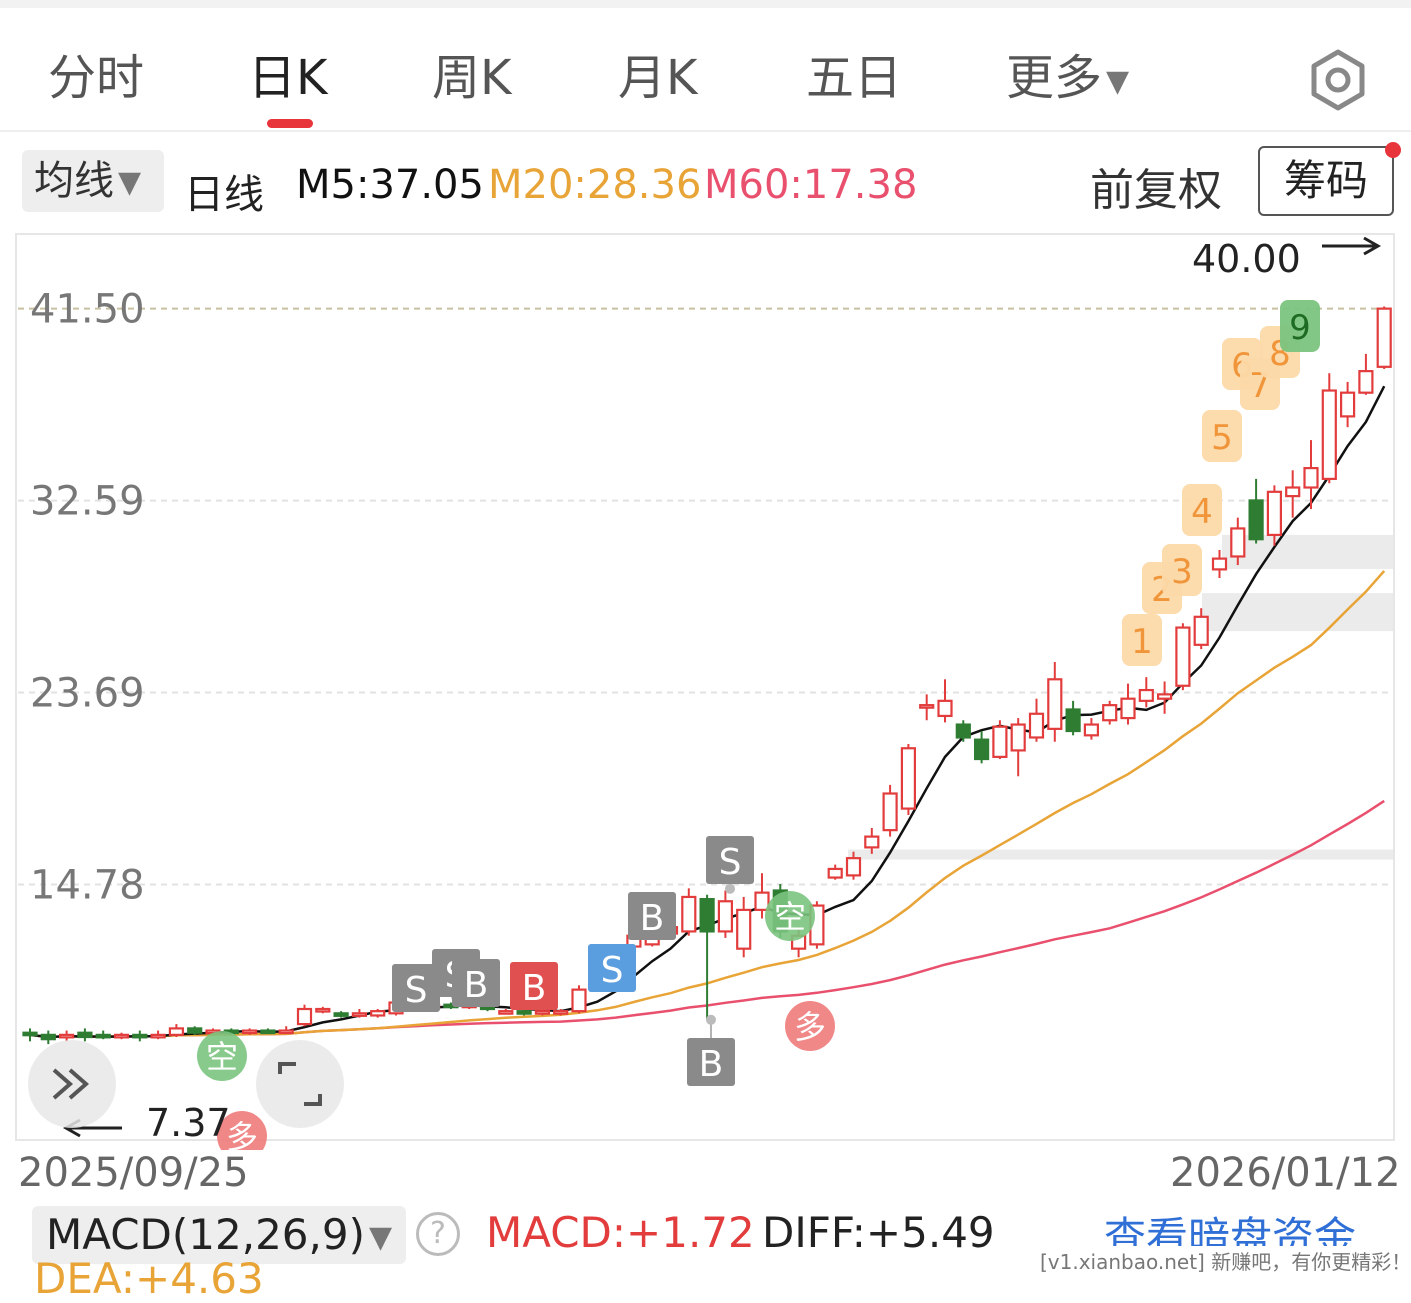  I want to click on start-date: 2025/09/25, so click(133, 1173).